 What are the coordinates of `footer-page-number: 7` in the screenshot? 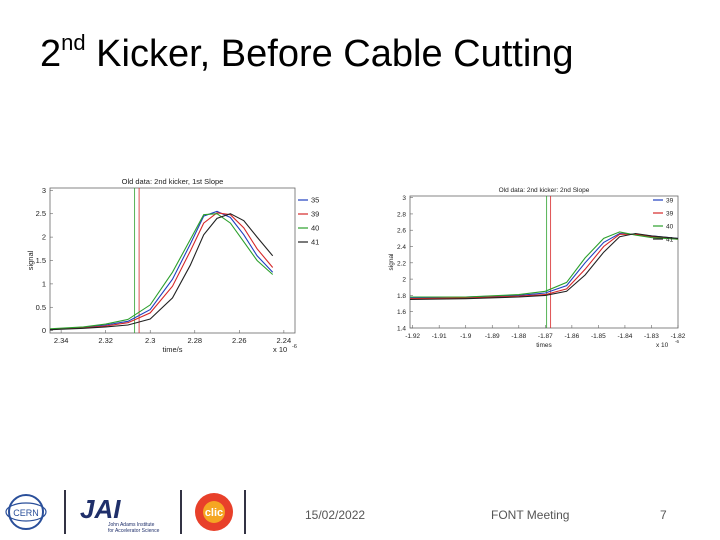 It's located at (663, 515).